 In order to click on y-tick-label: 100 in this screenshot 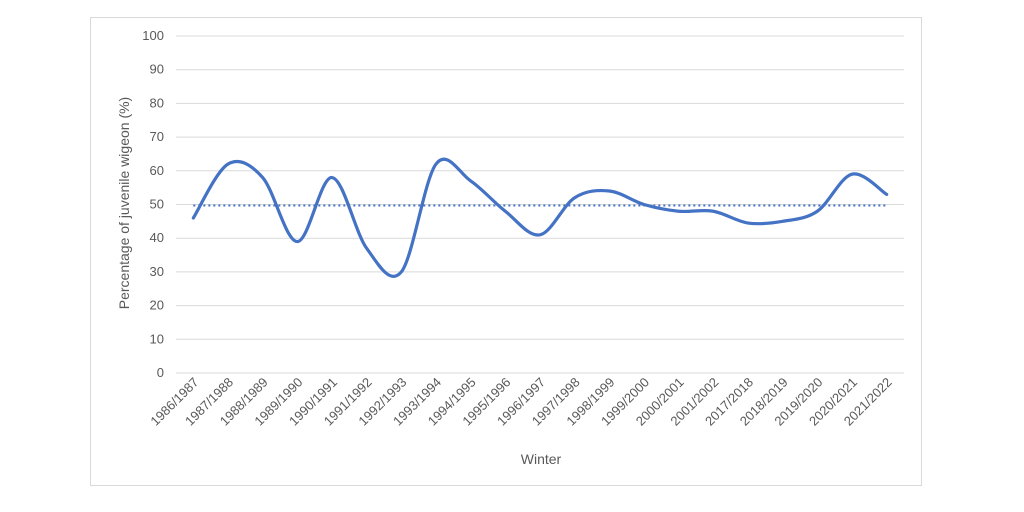, I will do `click(153, 35)`.